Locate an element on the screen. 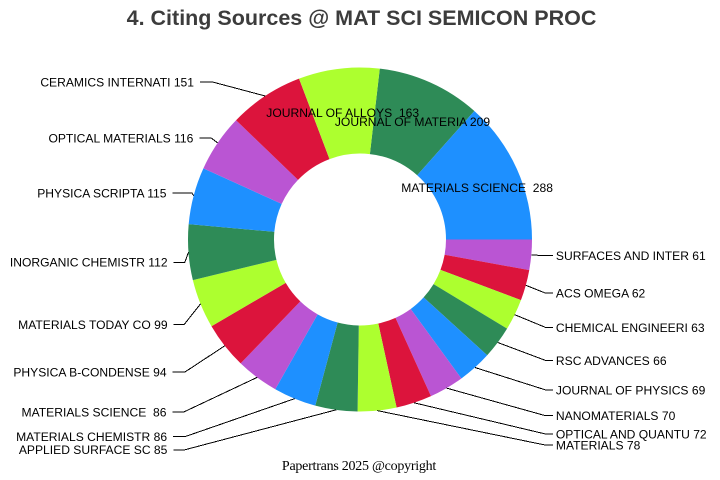  svg-text: PHYSICA B-CONDENSE 94 is located at coordinates (90, 373).